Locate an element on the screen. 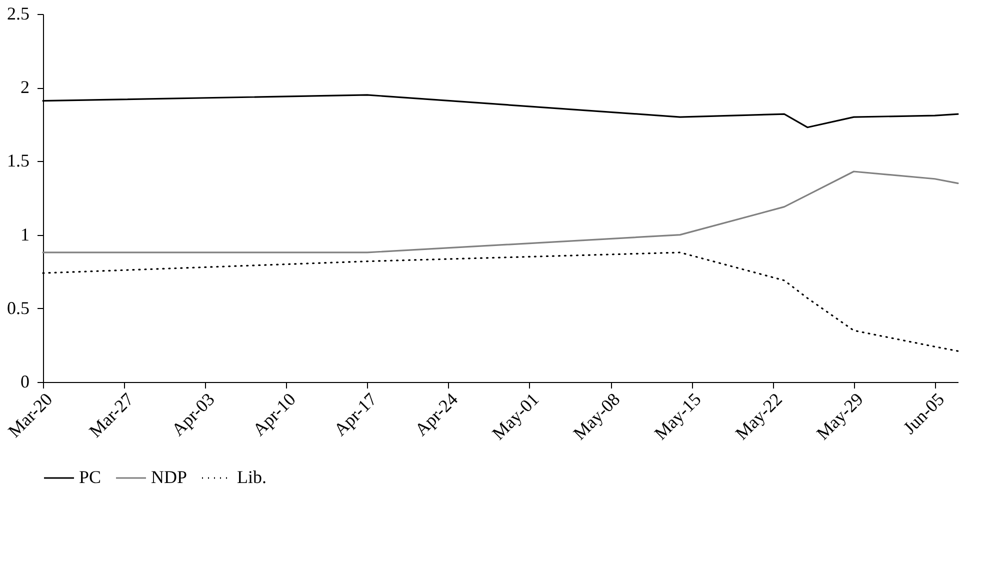 This screenshot has width=990, height=567. legend-label: Lib. is located at coordinates (251, 477).